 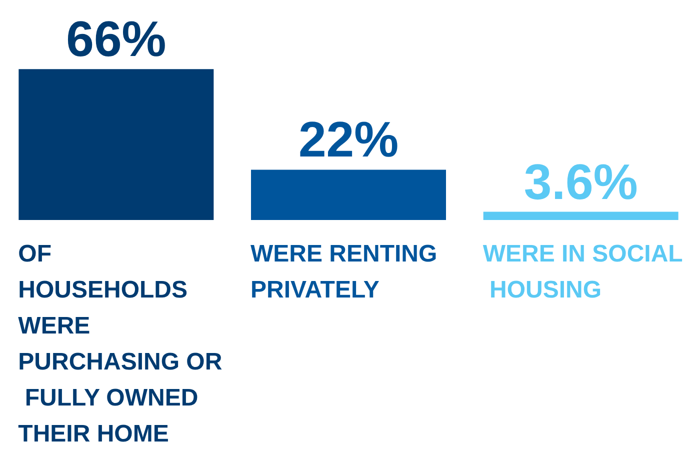 What do you see at coordinates (116, 39) in the screenshot?
I see `data-label: 66%` at bounding box center [116, 39].